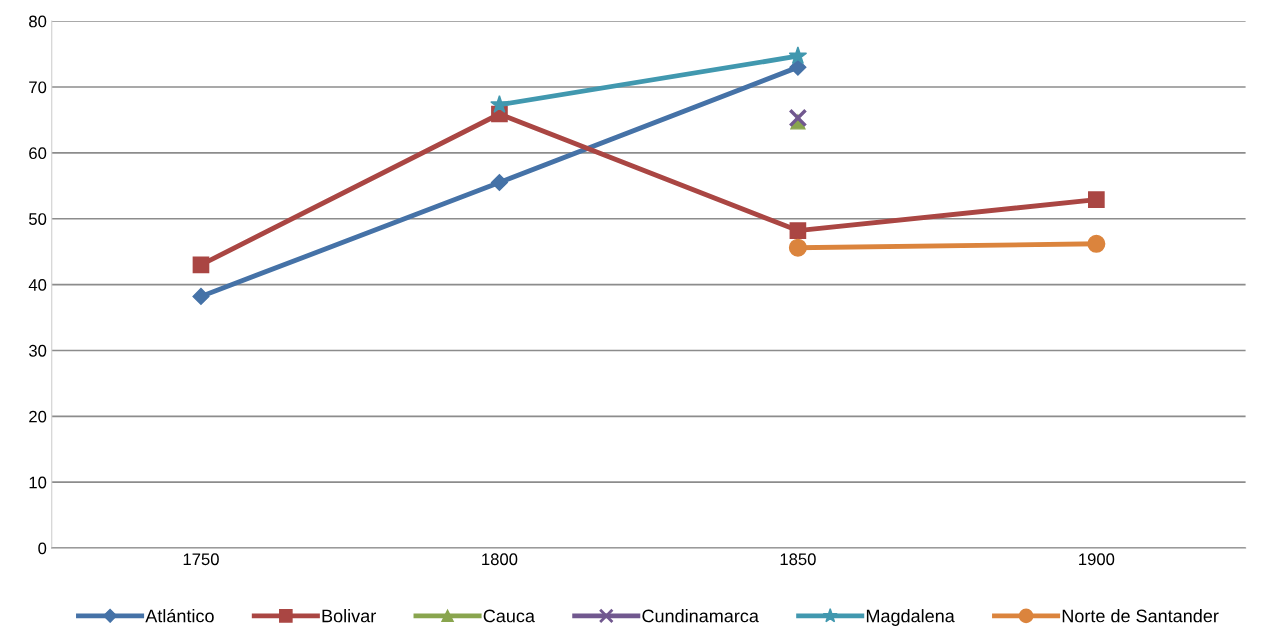  Describe the element at coordinates (37, 285) in the screenshot. I see `y-tick-label: 40` at that location.